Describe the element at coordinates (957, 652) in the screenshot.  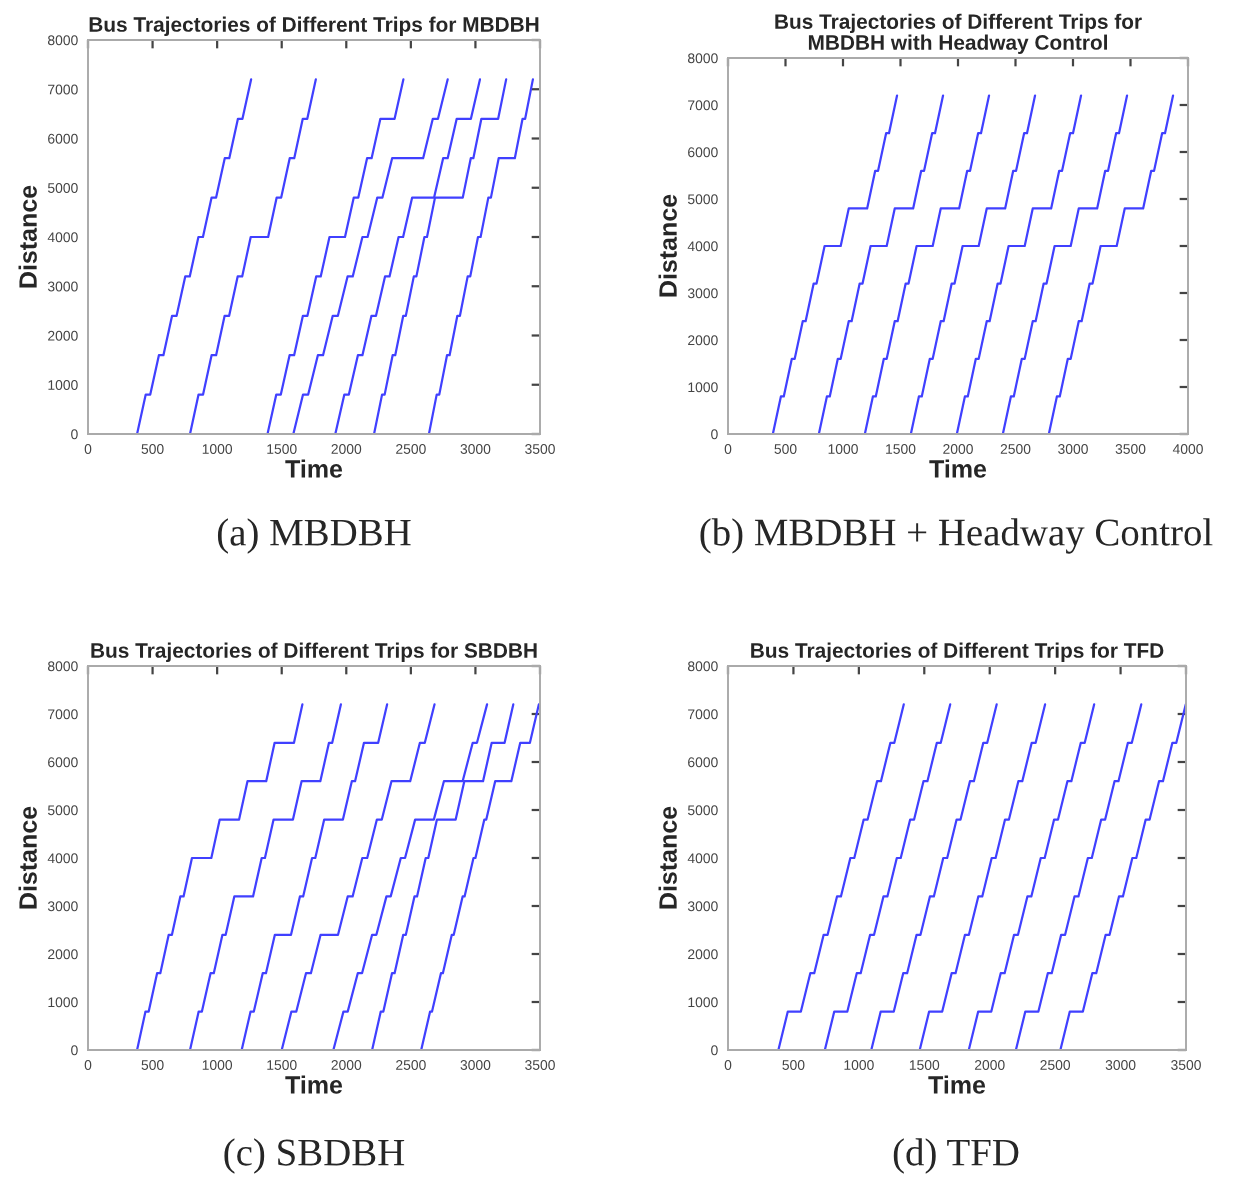
I see `chart-title: Bus Trajectories of Different Trips for TFD` at that location.